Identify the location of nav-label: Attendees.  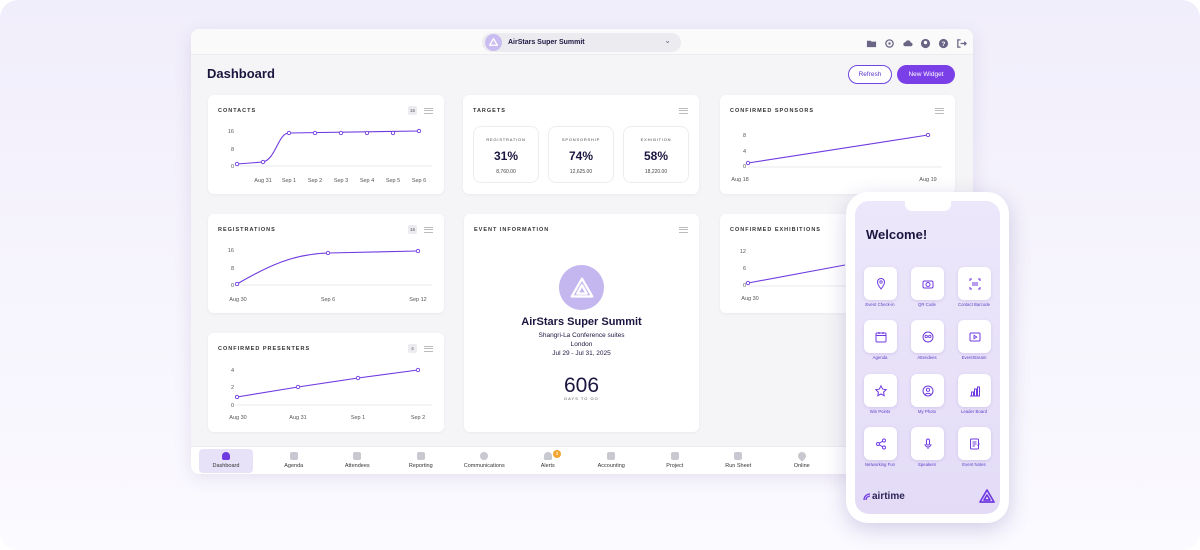
(357, 466).